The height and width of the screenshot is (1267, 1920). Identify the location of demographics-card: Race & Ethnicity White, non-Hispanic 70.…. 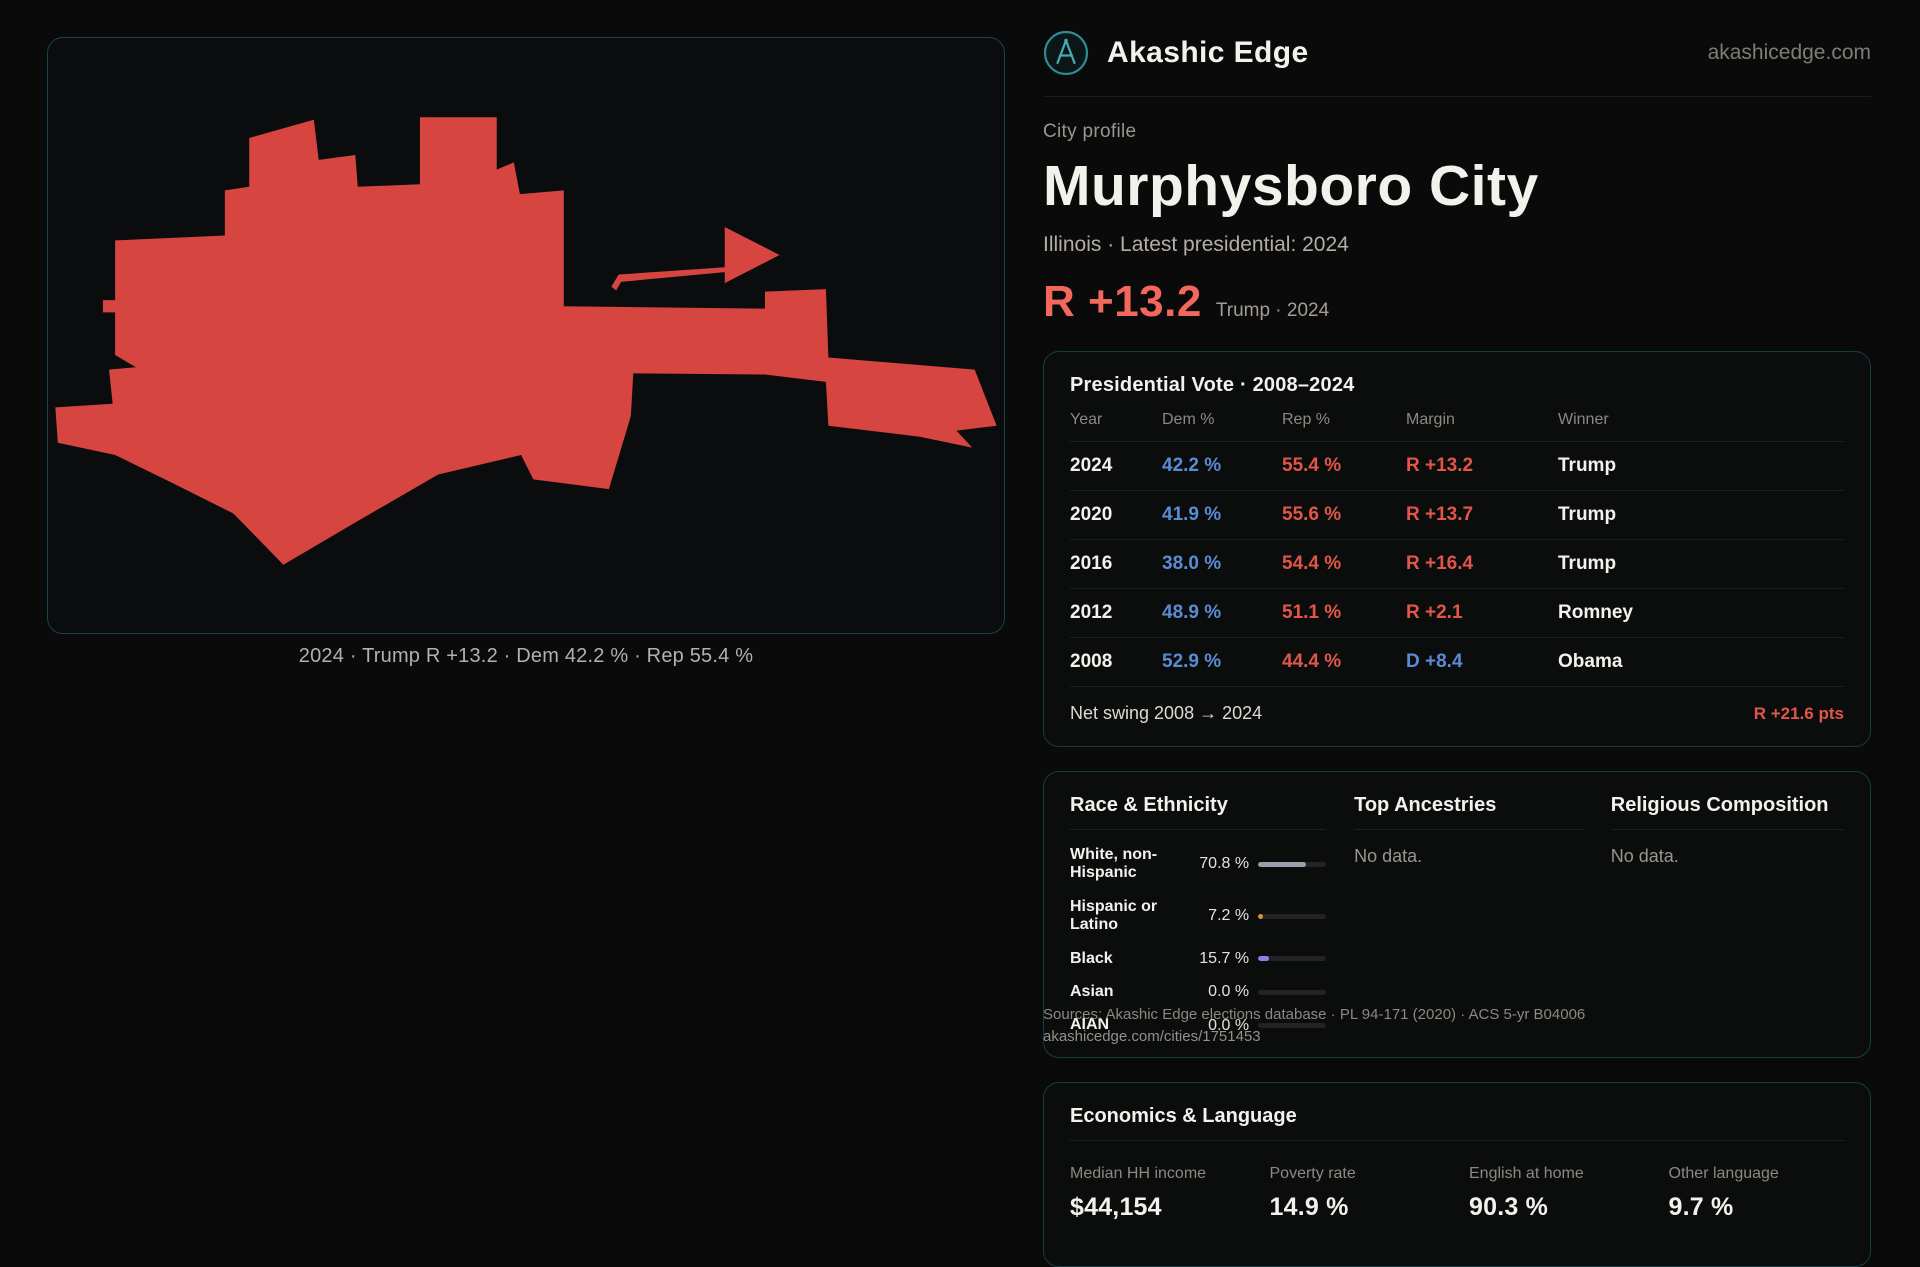
(1457, 914).